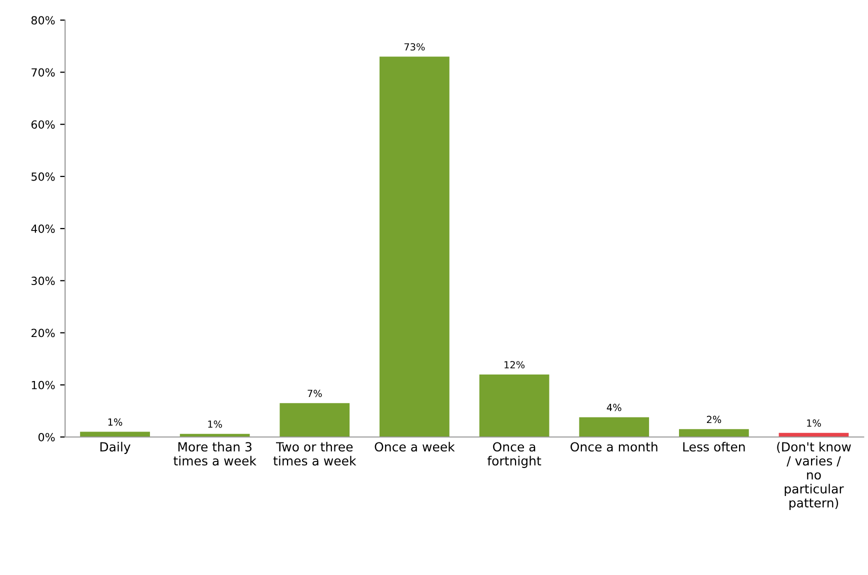 This screenshot has width=868, height=575. What do you see at coordinates (43, 281) in the screenshot?
I see `y-tick-label: 30%` at bounding box center [43, 281].